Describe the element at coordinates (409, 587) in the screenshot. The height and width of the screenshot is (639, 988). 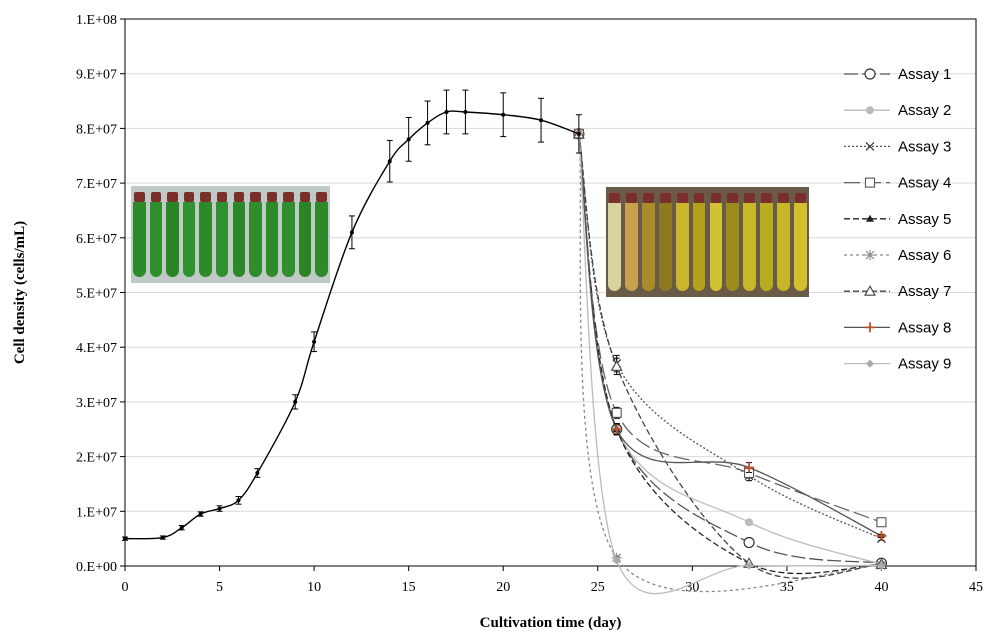
I see `x-tick-label: 15` at that location.